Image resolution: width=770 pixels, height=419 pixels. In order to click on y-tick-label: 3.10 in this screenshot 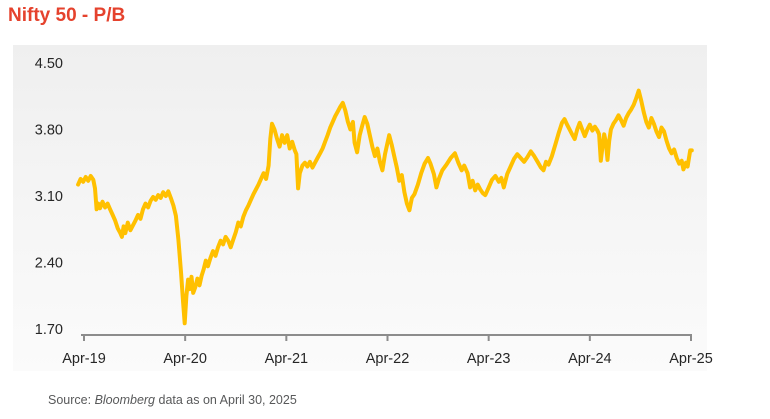, I will do `click(49, 197)`.